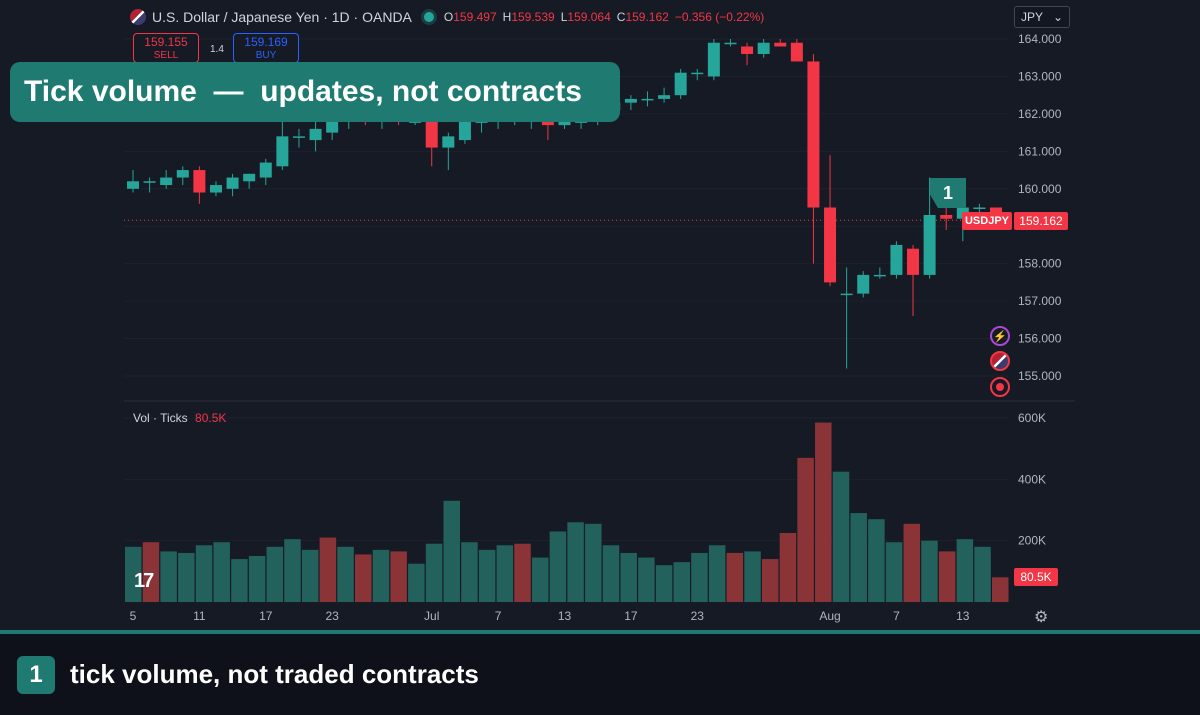 The width and height of the screenshot is (1200, 715). Describe the element at coordinates (948, 193) in the screenshot. I see `annotation-marker: 1` at that location.